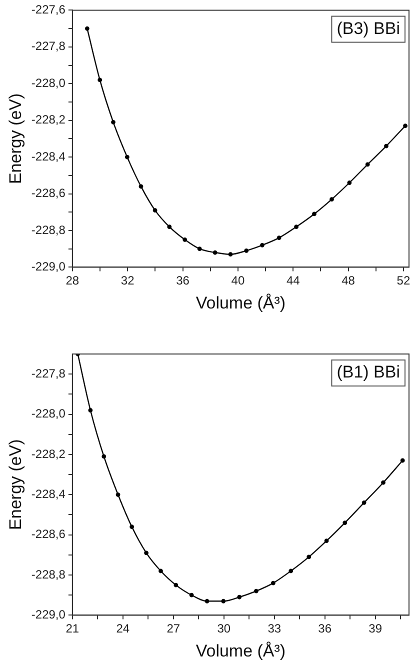 The height and width of the screenshot is (666, 415). Describe the element at coordinates (275, 629) in the screenshot. I see `x-tick-label: 33` at that location.